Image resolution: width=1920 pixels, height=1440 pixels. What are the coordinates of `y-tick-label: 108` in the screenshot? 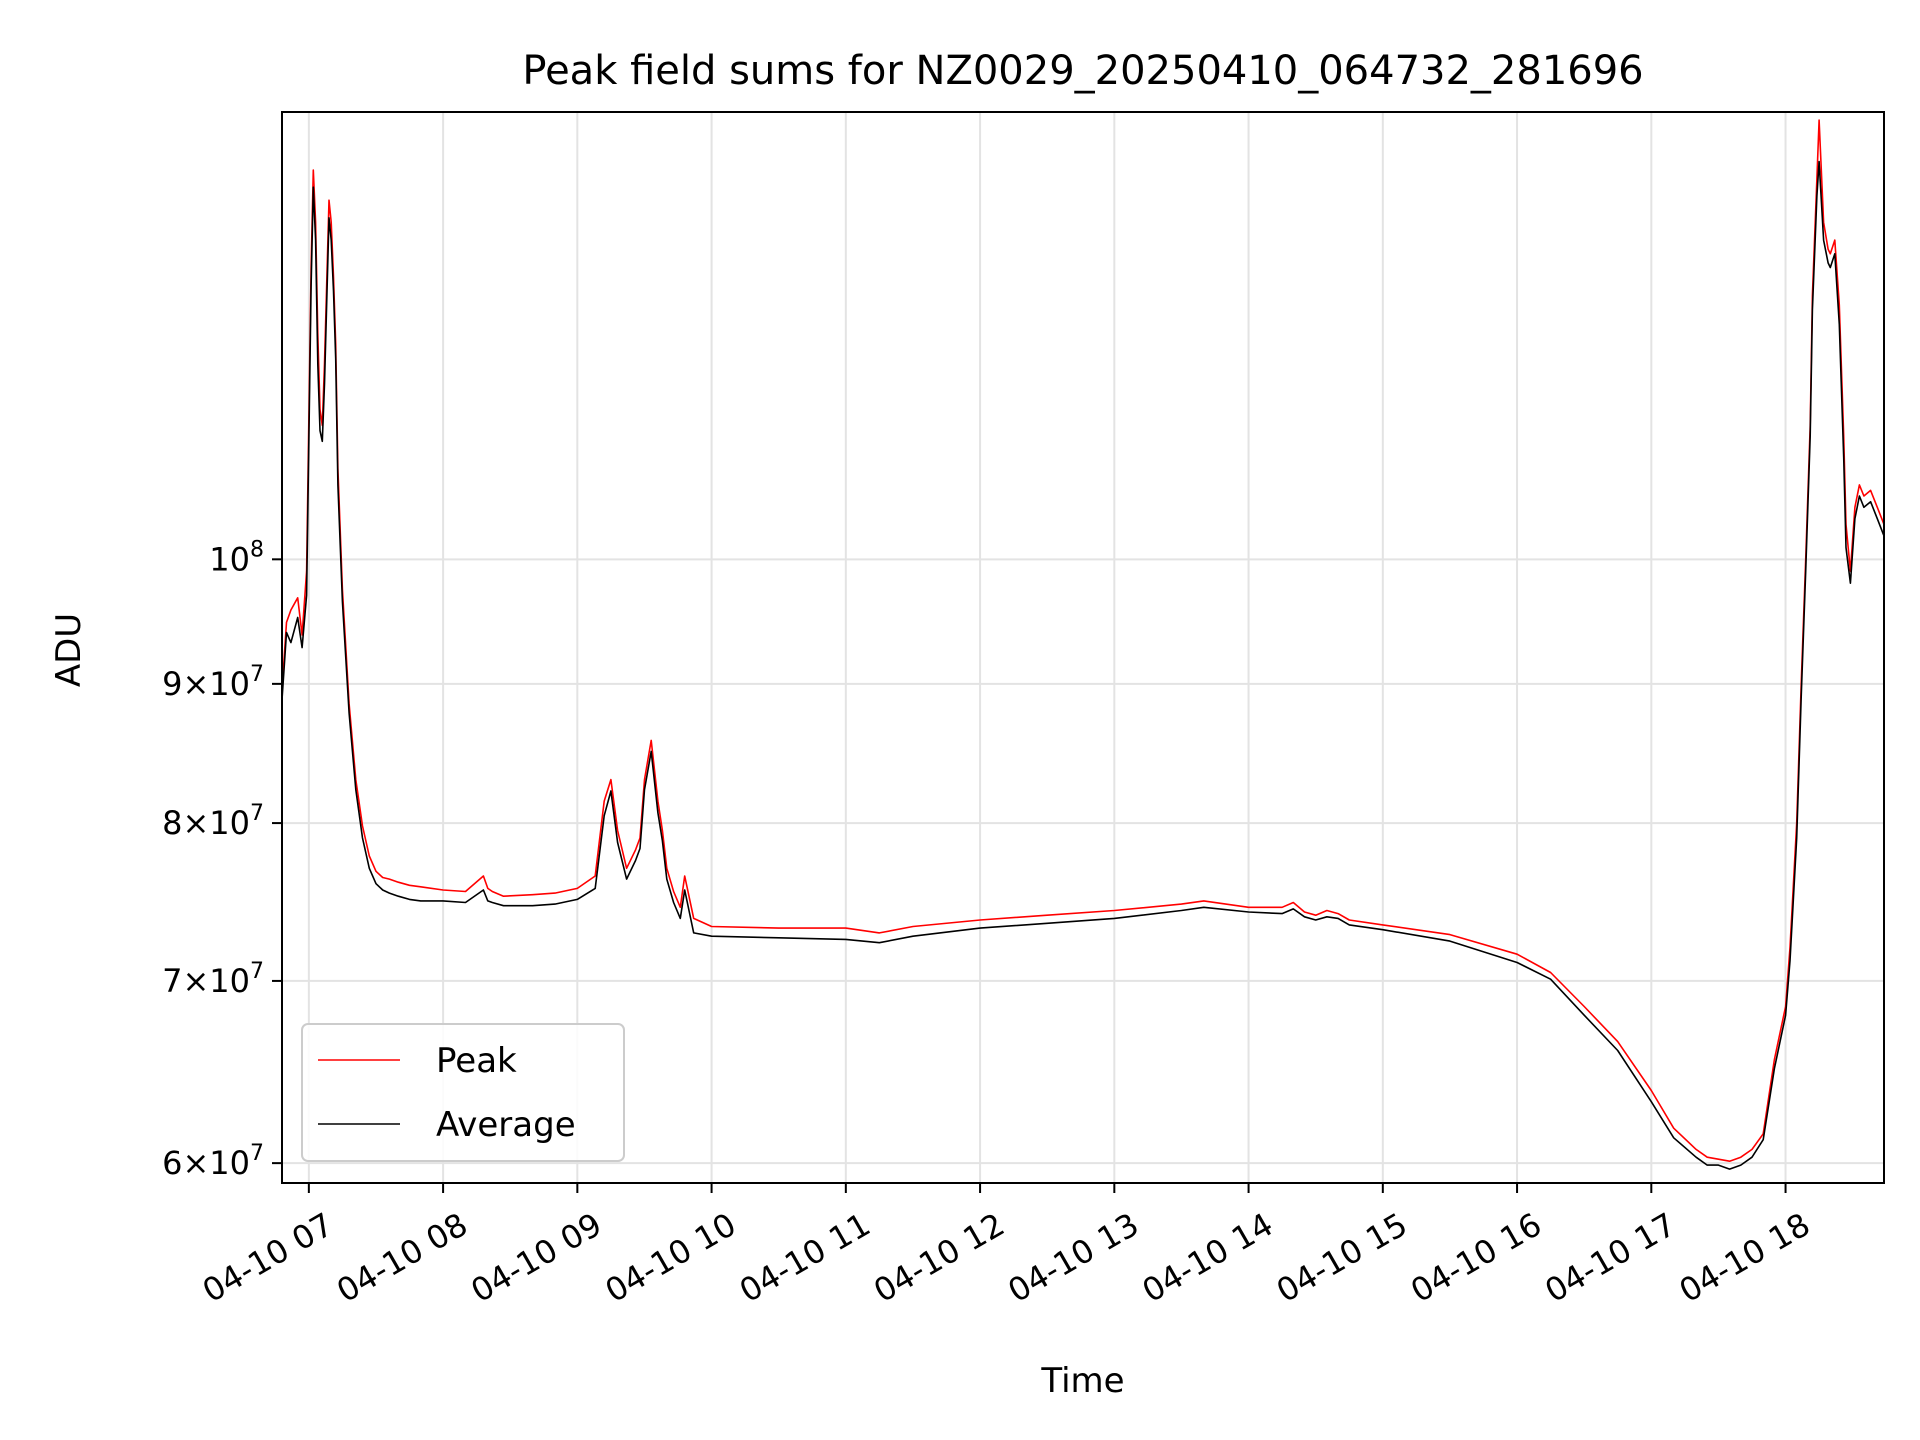 It's located at (236, 557).